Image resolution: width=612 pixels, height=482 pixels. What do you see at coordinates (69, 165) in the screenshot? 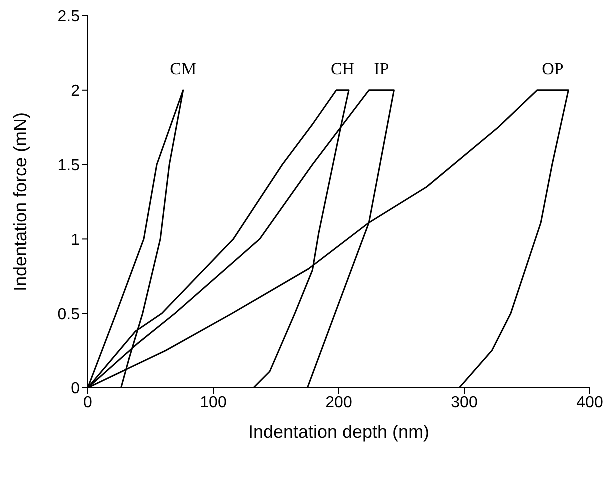
I see `y-tick-label: 1.5` at bounding box center [69, 165].